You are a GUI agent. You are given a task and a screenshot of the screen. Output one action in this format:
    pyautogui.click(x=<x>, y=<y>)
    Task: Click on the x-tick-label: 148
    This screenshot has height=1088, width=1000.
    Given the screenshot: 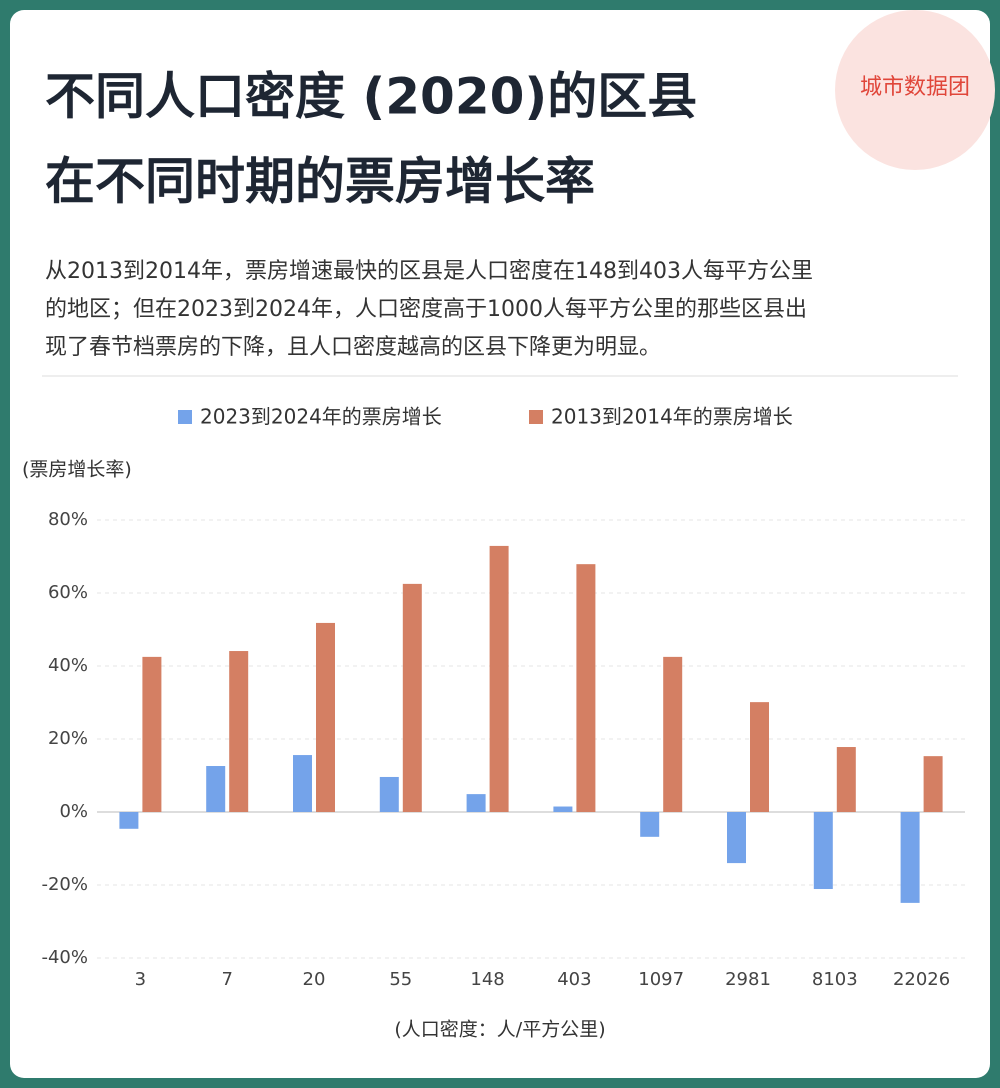 What is the action you would take?
    pyautogui.click(x=487, y=979)
    